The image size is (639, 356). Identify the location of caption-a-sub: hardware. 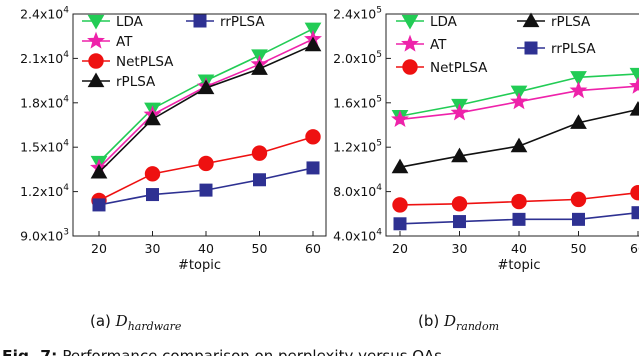
(155, 326).